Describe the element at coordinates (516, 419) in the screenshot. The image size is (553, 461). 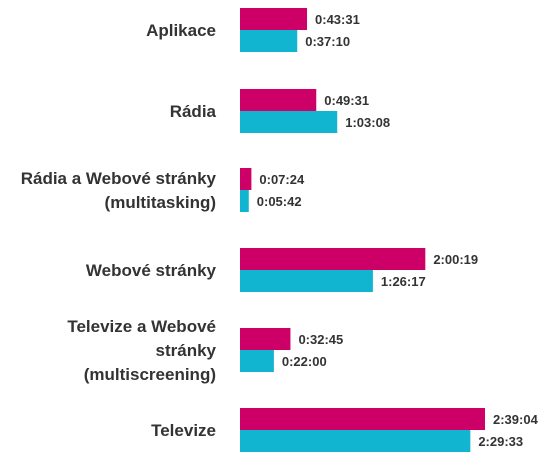
I see `value-label: 2:39:04` at that location.